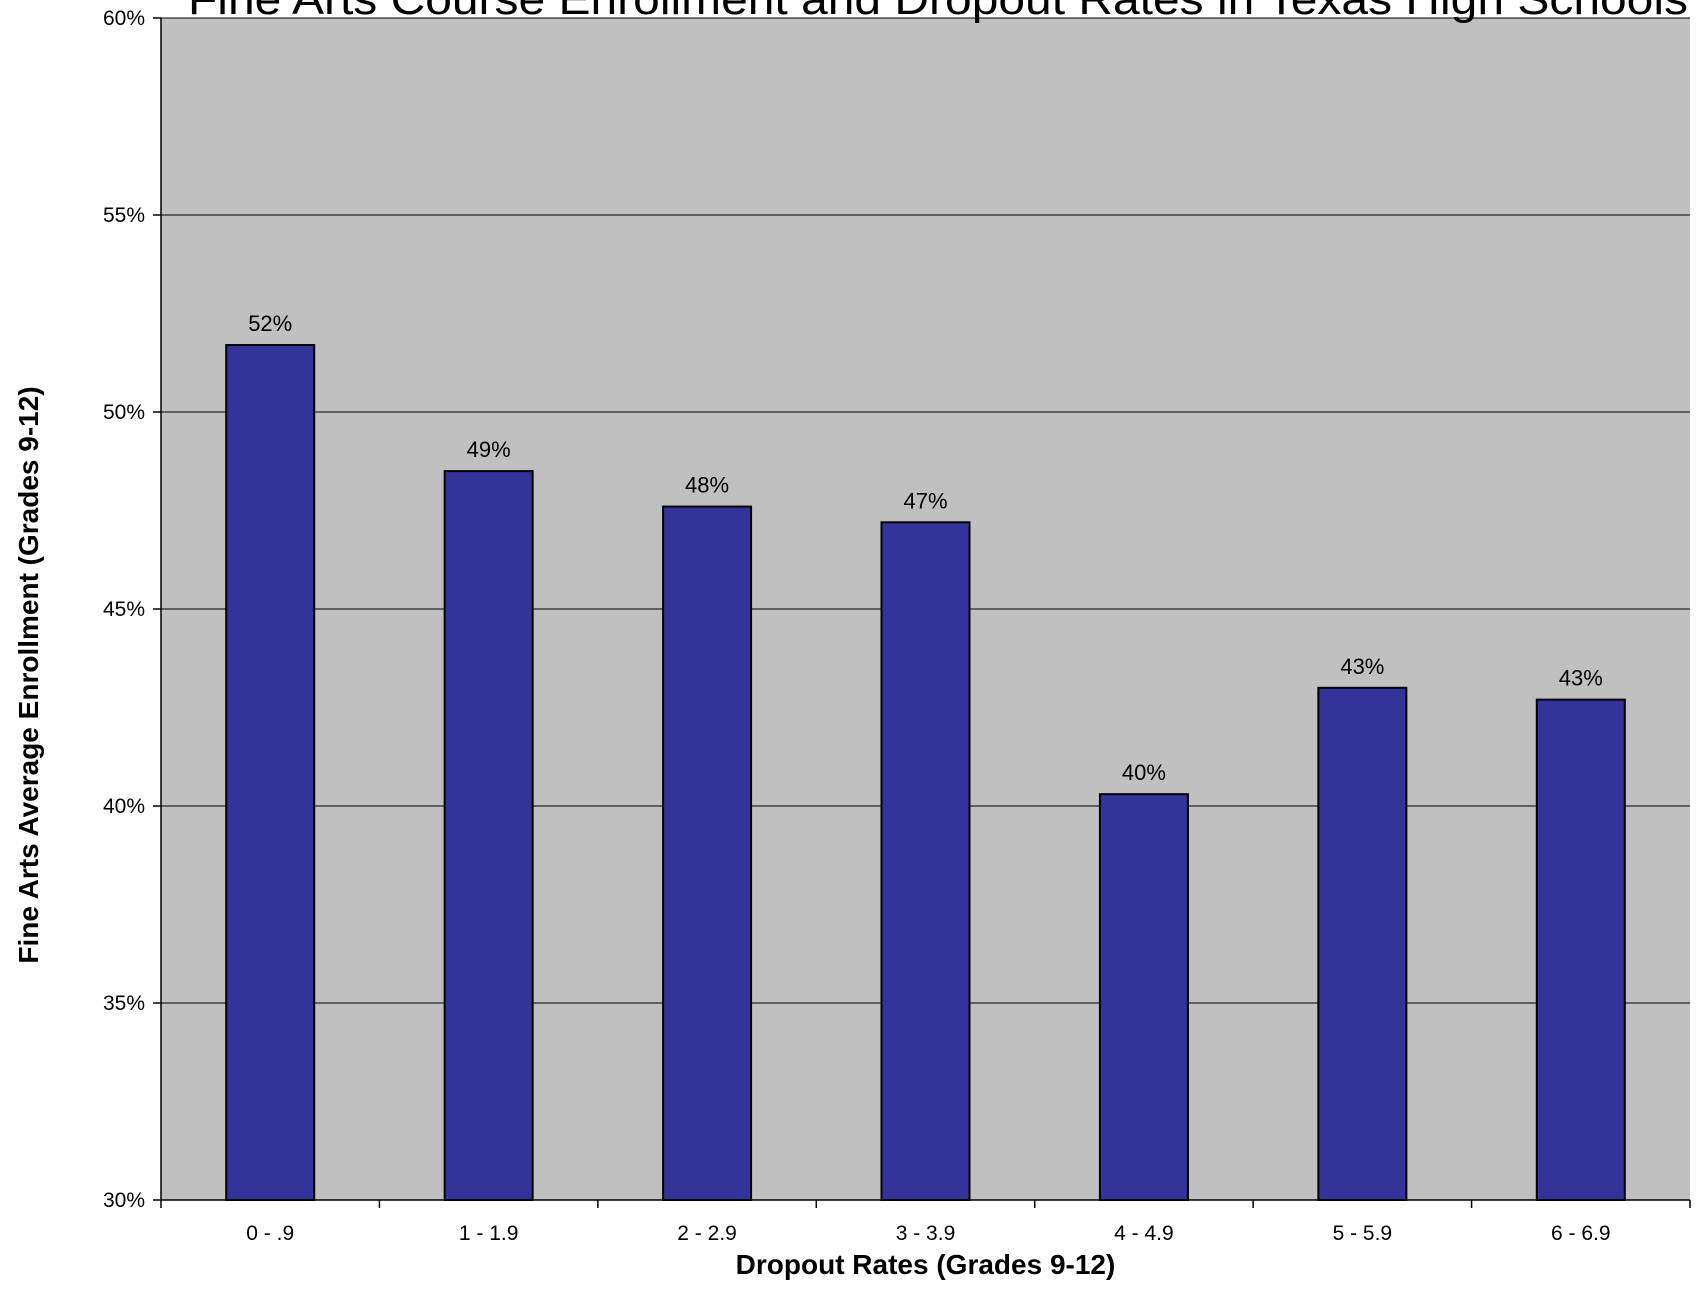 Image resolution: width=1696 pixels, height=1305 pixels. What do you see at coordinates (707, 485) in the screenshot?
I see `data-label: 48%` at bounding box center [707, 485].